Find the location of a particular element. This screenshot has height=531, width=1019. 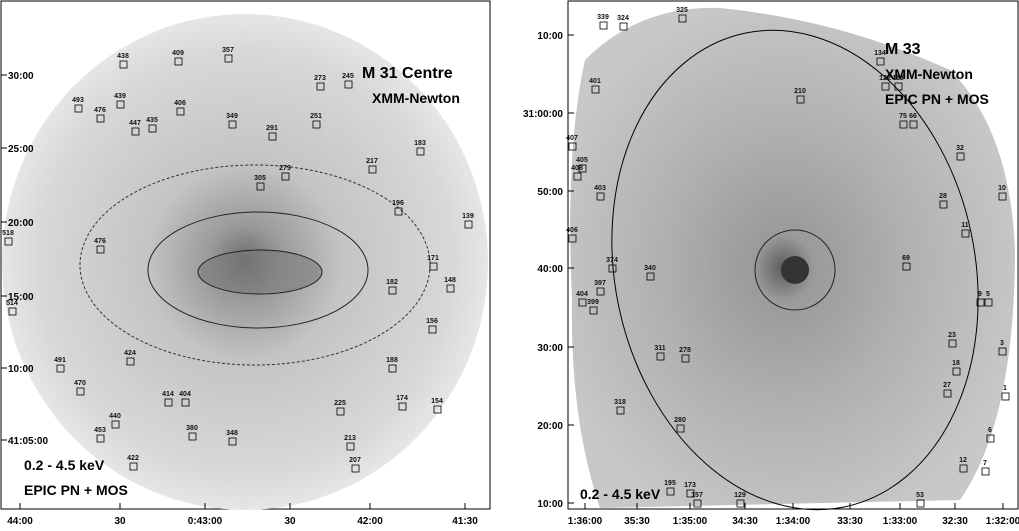

source-label: 374 is located at coordinates (612, 260).